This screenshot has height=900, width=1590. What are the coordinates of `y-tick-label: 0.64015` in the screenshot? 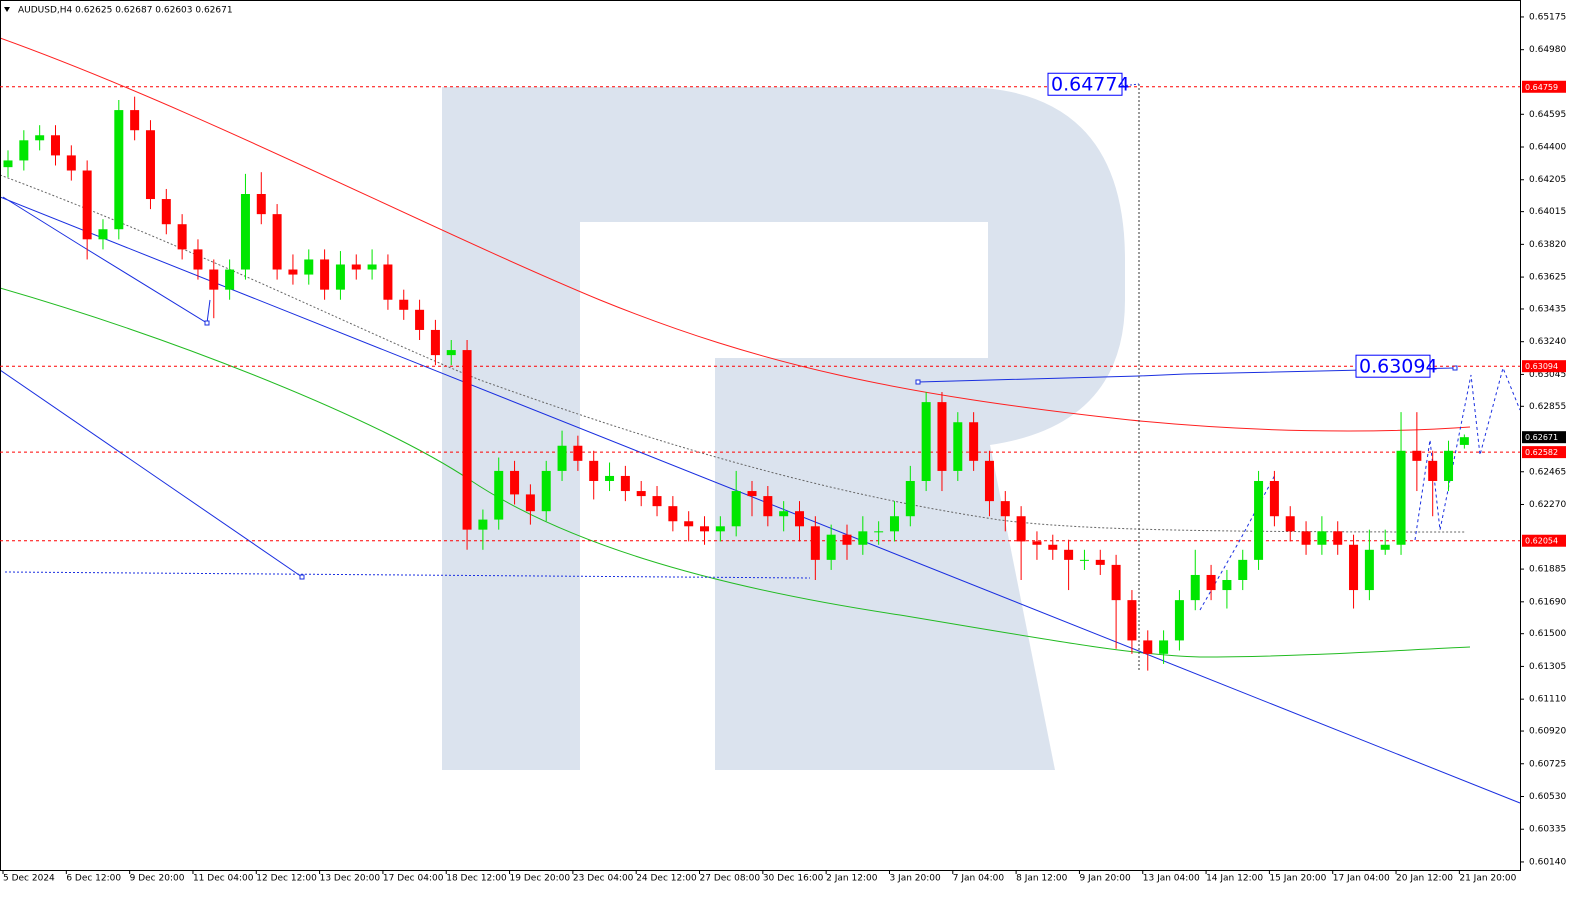 It's located at (1547, 212).